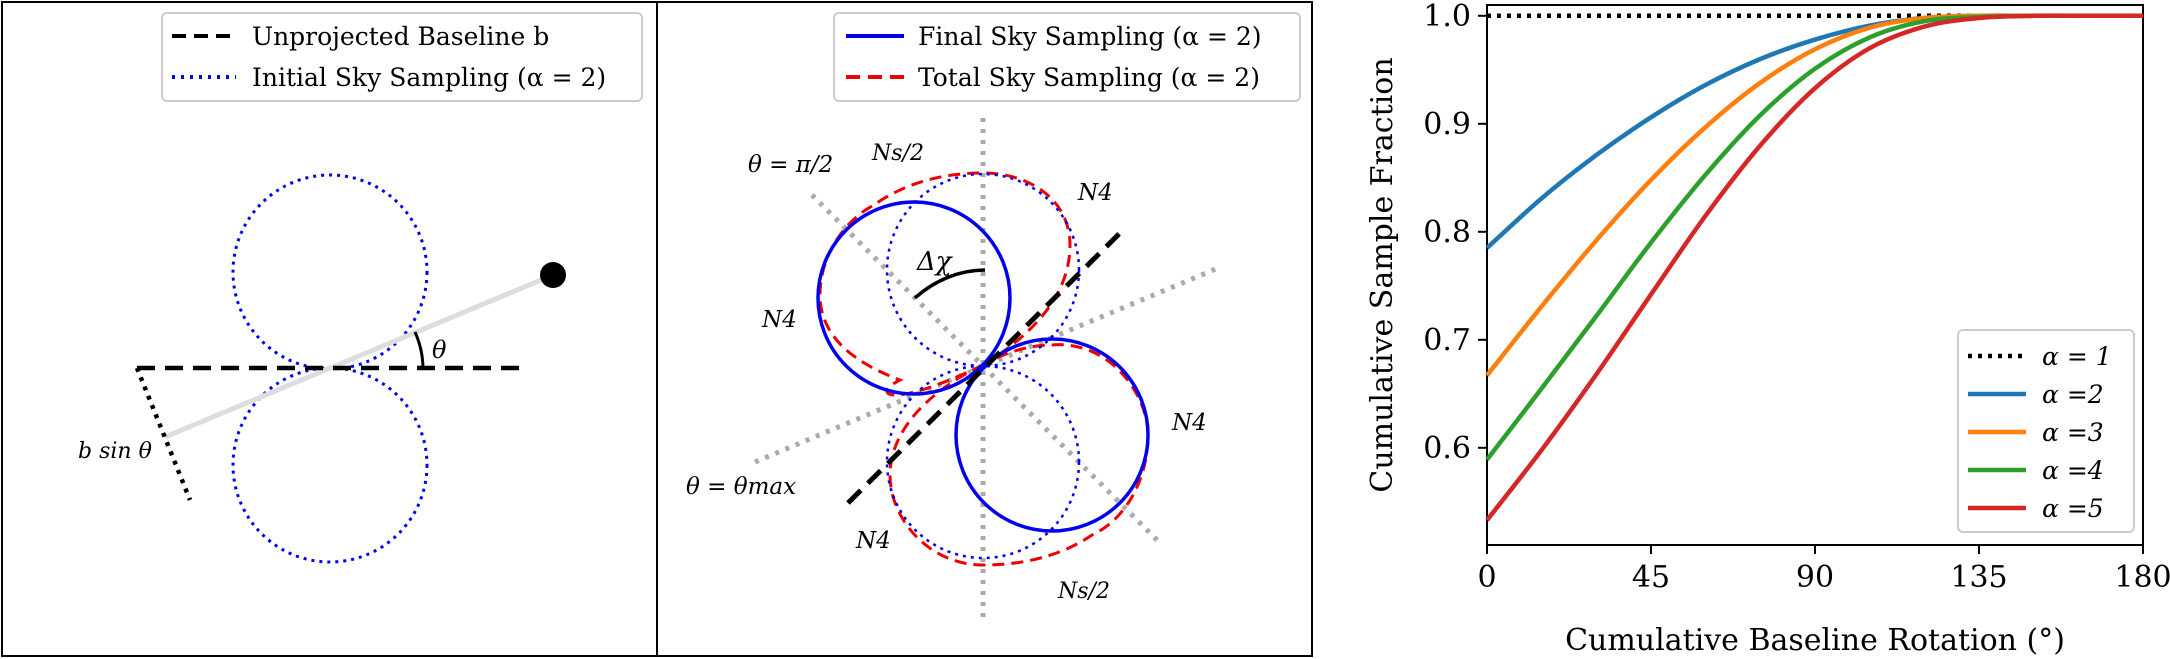 The image size is (2170, 659). What do you see at coordinates (1083, 591) in the screenshot?
I see `ns-half-label-bottom: Ns/2` at bounding box center [1083, 591].